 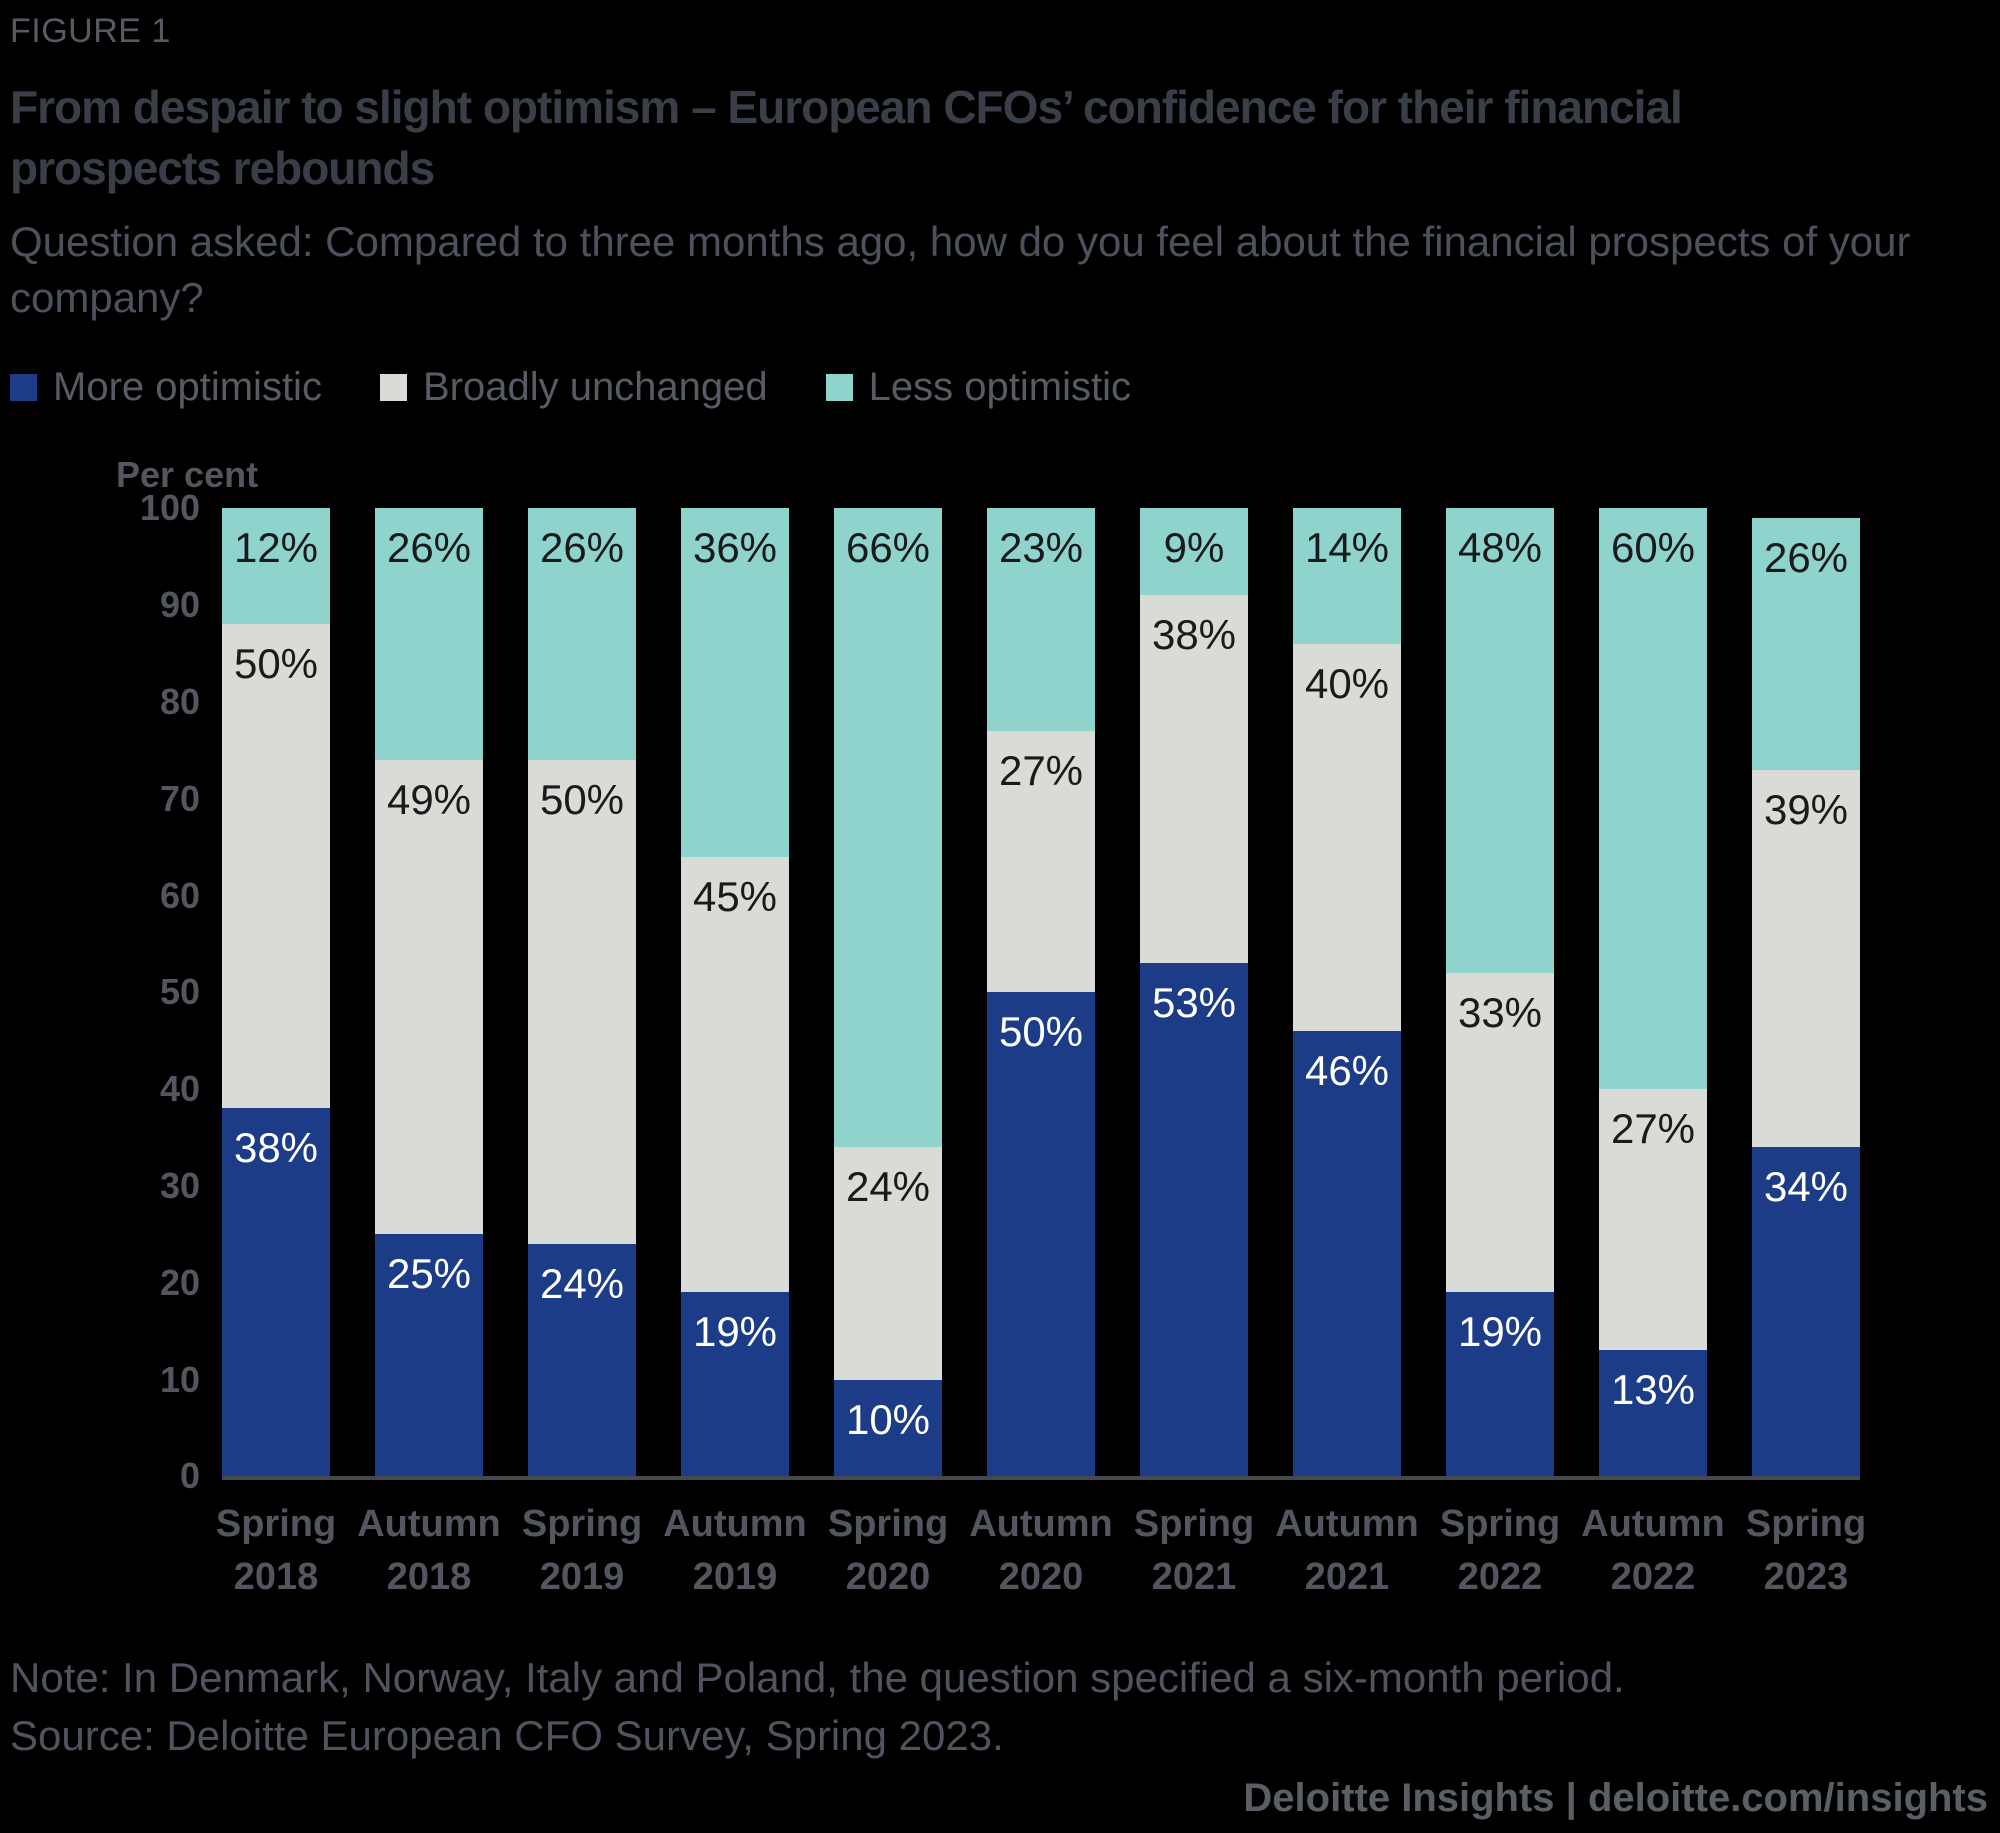 I want to click on bar-segment-less-optimistic: 14%, so click(x=1347, y=576).